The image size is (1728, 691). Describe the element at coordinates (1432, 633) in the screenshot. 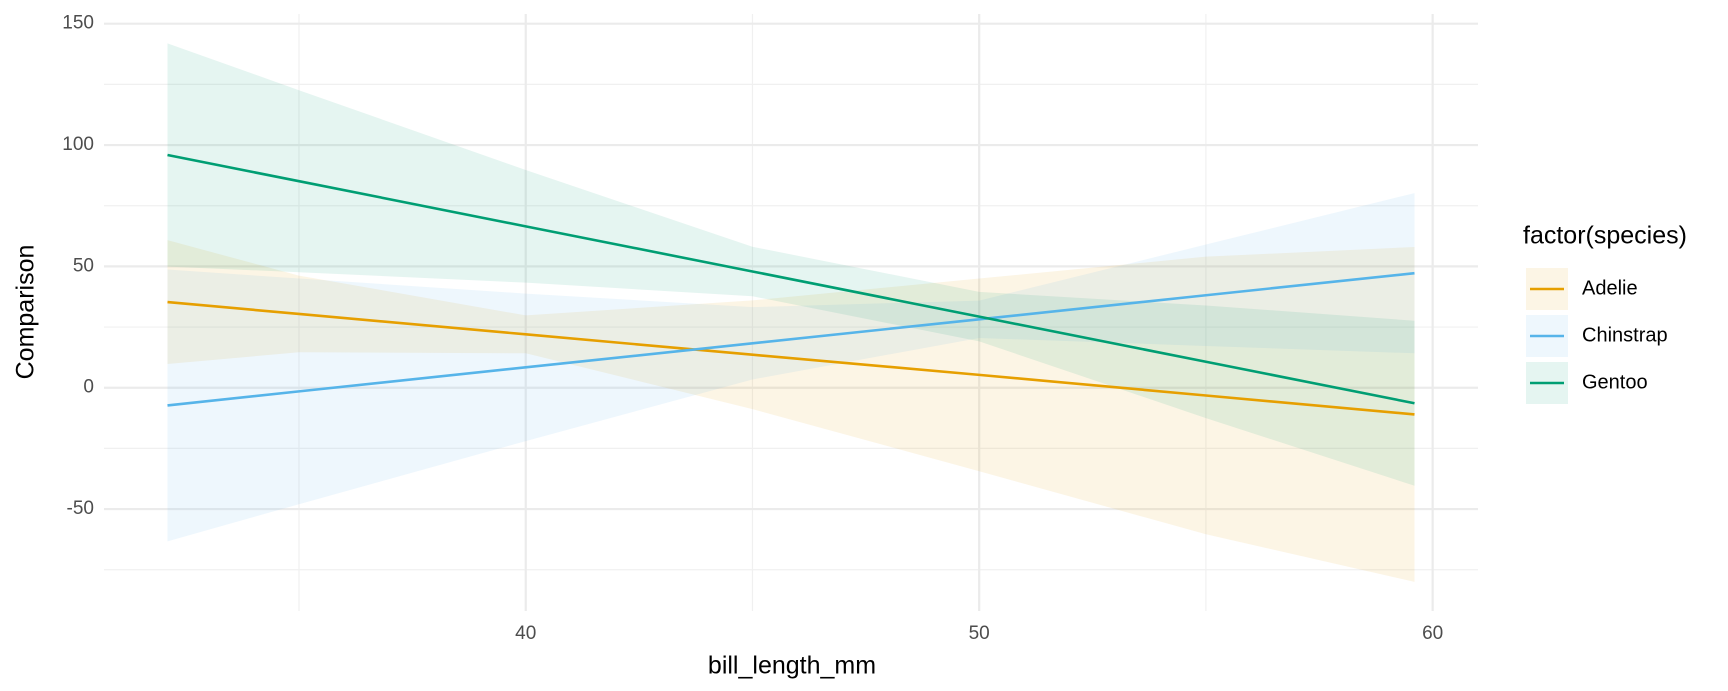

I see `x-tick-label: 60` at that location.